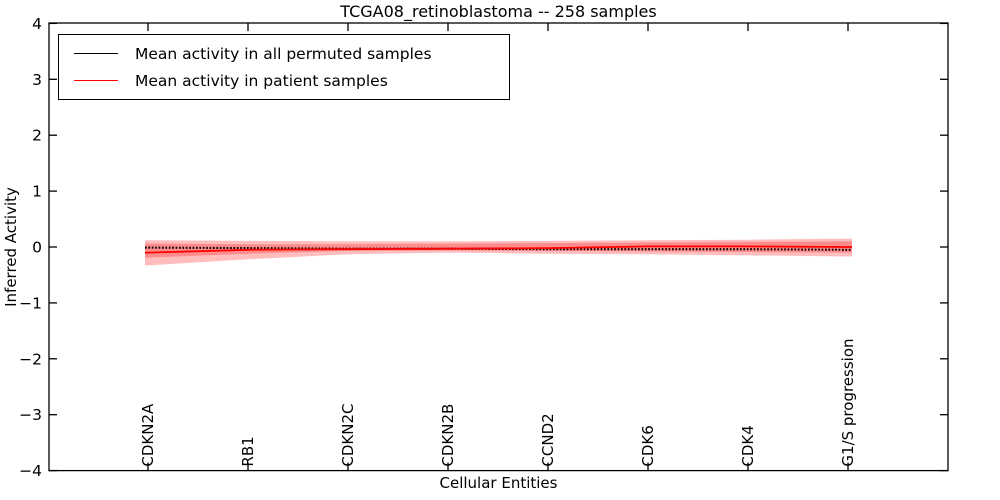  Describe the element at coordinates (261, 80) in the screenshot. I see `legend-label-patient: Mean activity in patient samples` at that location.